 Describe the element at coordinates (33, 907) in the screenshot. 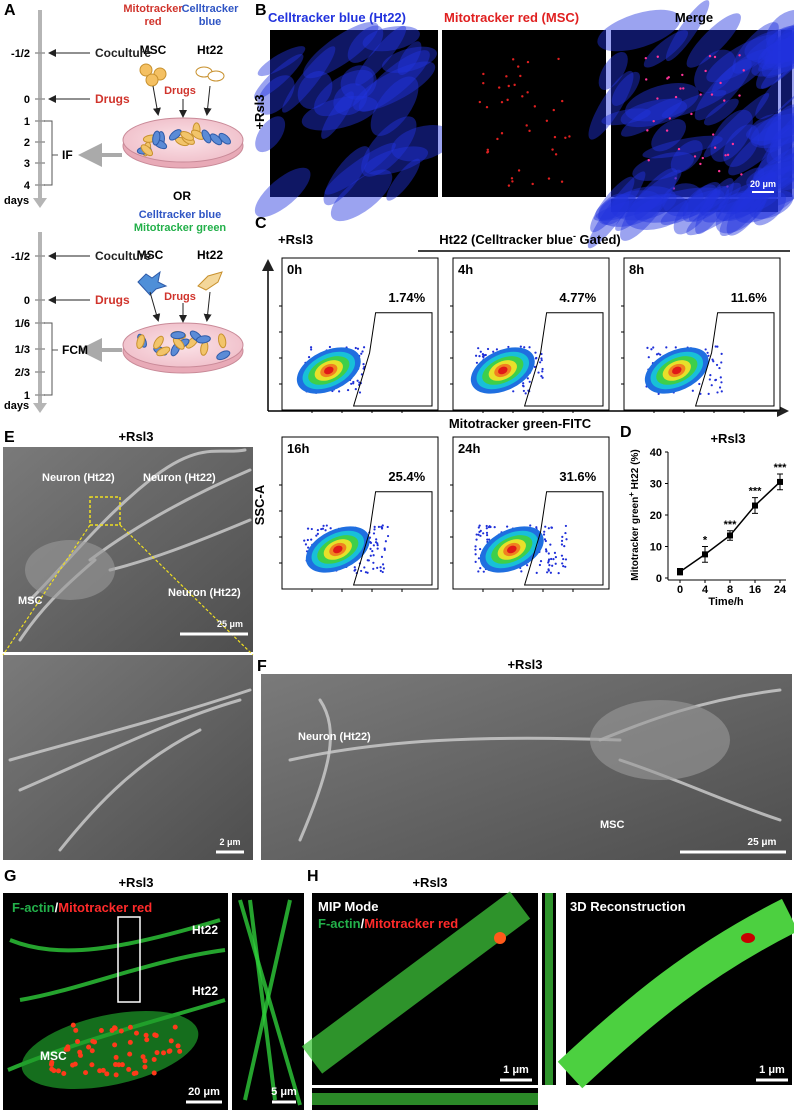

I see `stain-green: F-actin` at that location.